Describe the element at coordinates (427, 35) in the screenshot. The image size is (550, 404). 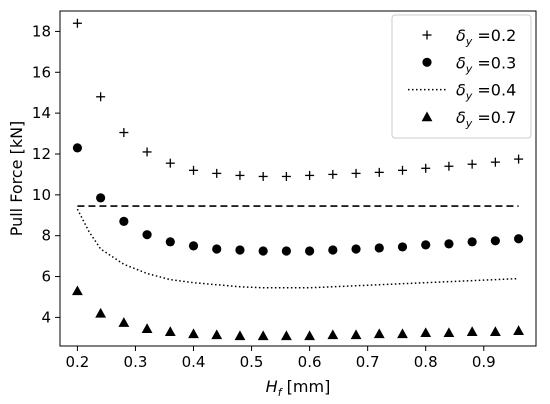
I see `legend-swatch-plus` at that location.